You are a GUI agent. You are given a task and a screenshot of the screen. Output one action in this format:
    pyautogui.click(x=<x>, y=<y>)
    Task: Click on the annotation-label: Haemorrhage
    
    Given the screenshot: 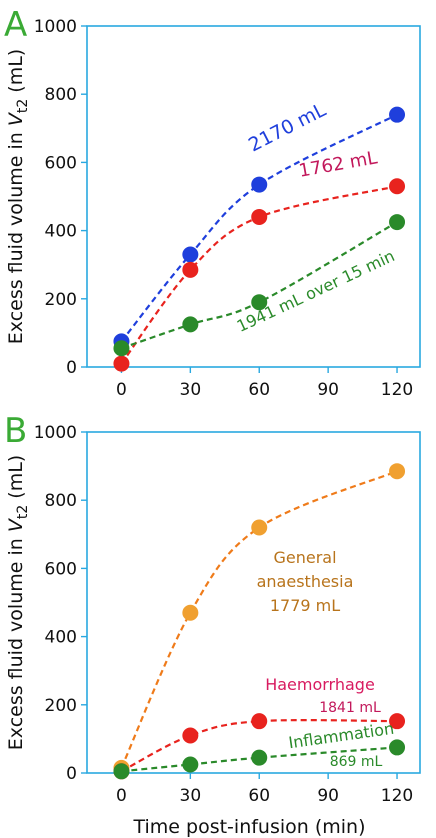 What is the action you would take?
    pyautogui.click(x=320, y=684)
    